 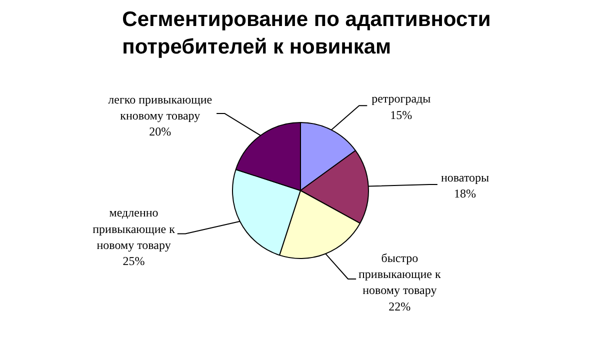 What do you see at coordinates (399, 306) in the screenshot?
I see `data-label: 22%` at bounding box center [399, 306].